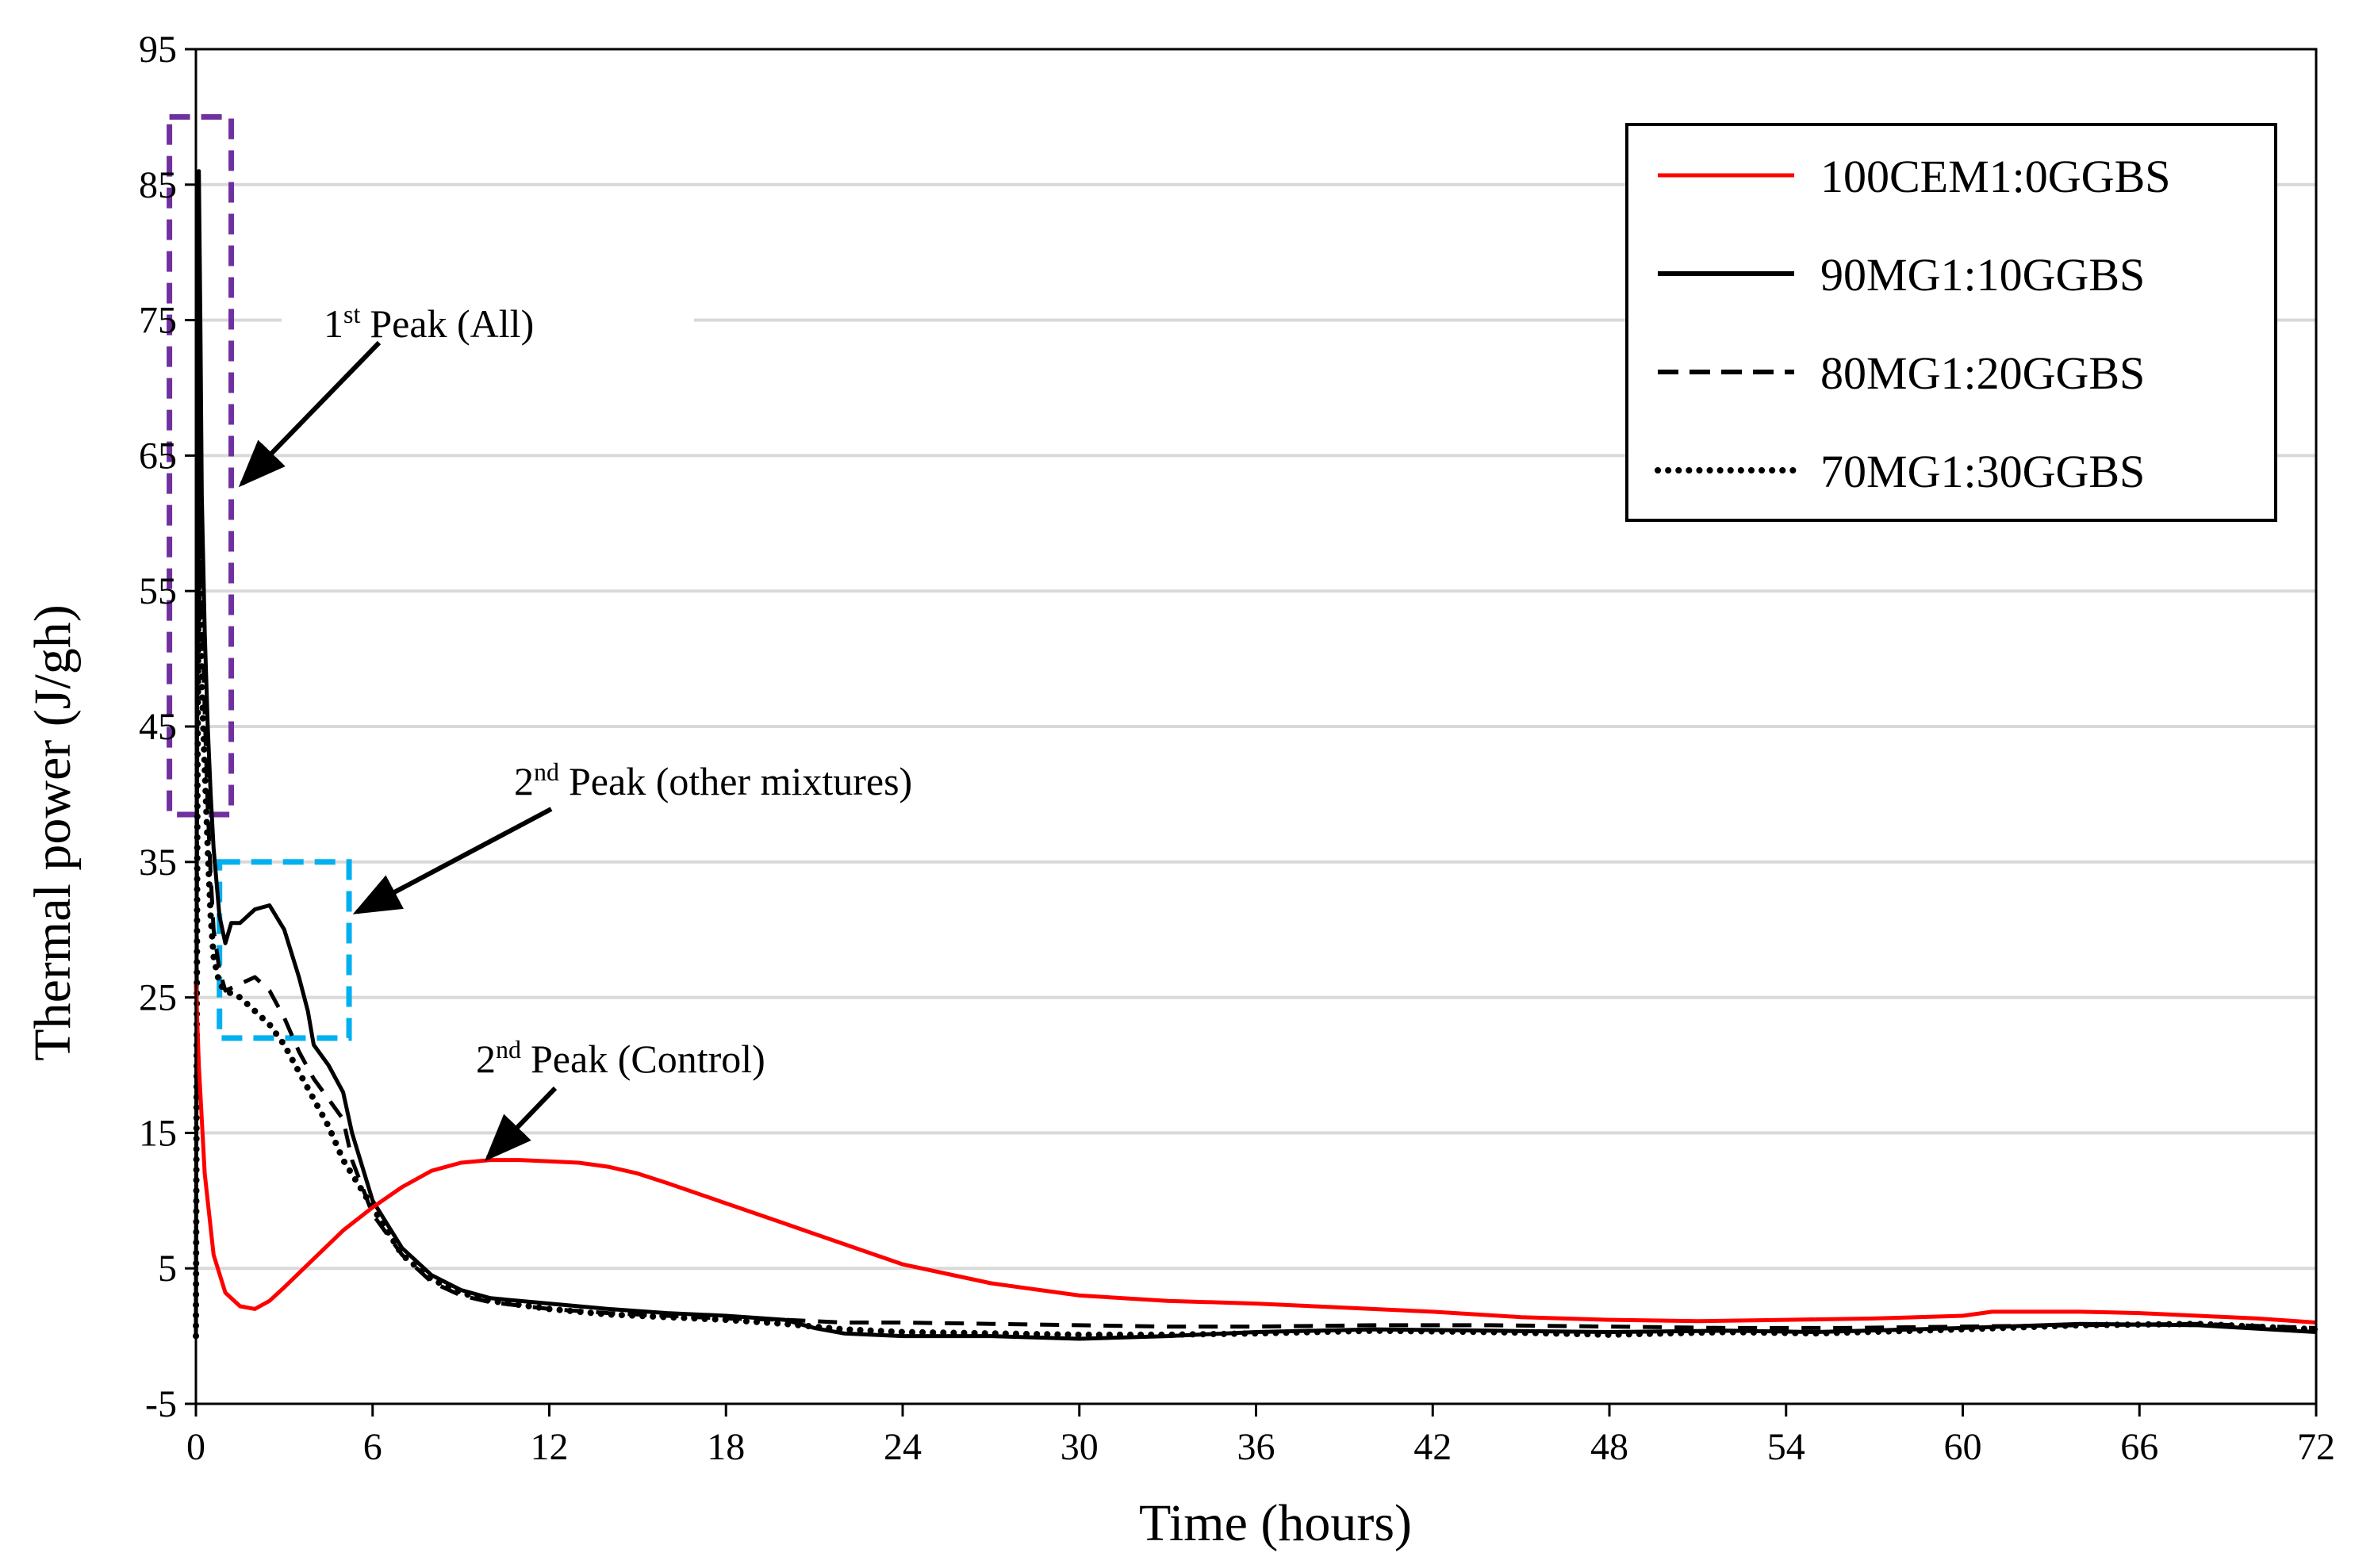  What do you see at coordinates (546, 771) in the screenshot?
I see `annotation-2-superscript: nd` at bounding box center [546, 771].